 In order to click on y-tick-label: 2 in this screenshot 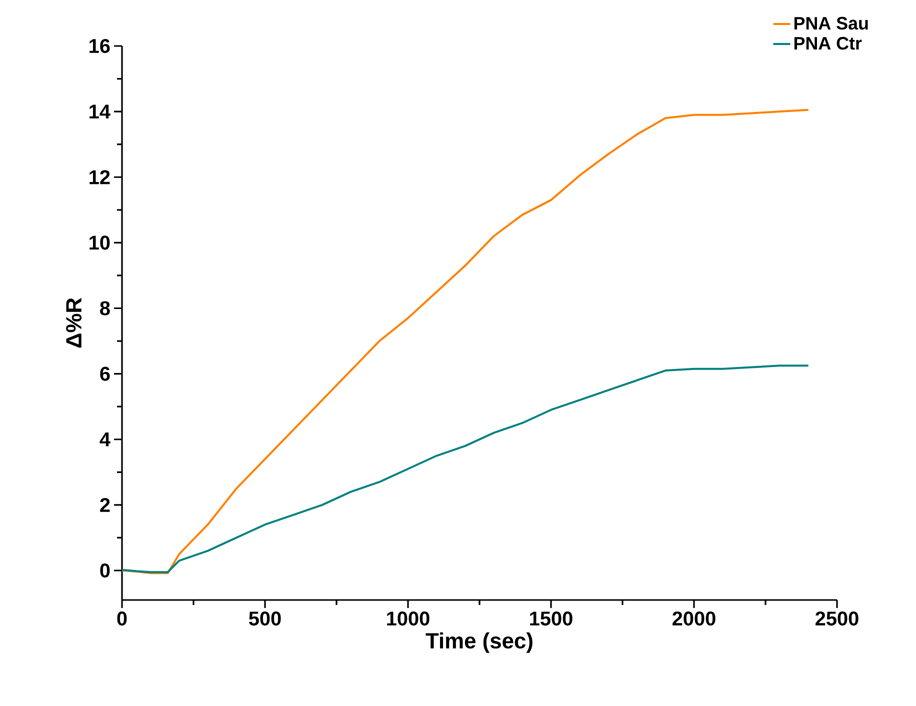, I will do `click(105, 505)`.